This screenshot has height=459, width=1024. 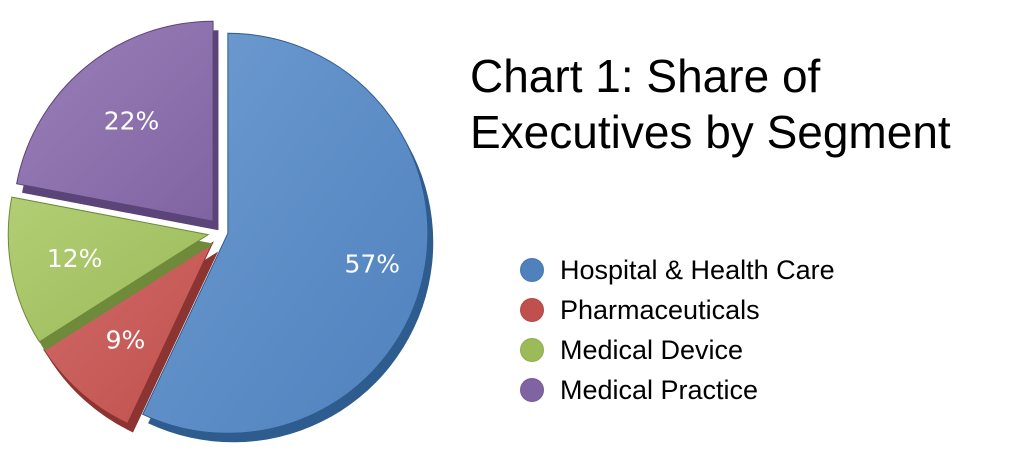 I want to click on pie-slice-medical-practice, so click(x=115, y=121).